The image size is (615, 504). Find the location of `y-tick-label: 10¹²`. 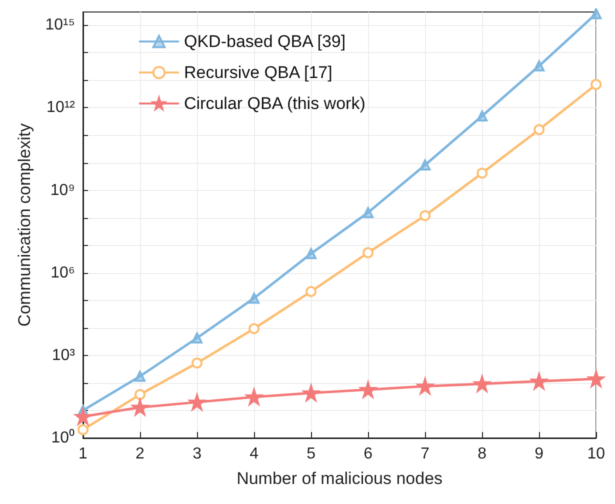

y-tick-label: 10¹² is located at coordinates (61, 107).